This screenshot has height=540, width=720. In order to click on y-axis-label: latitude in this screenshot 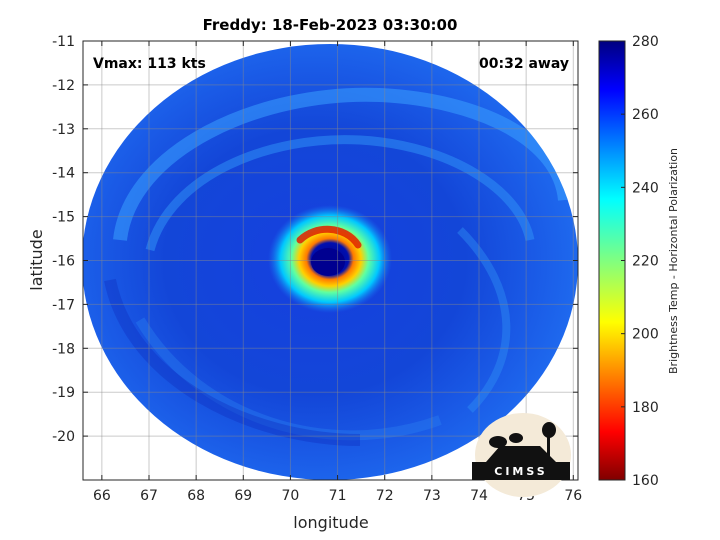, I will do `click(36, 259)`.